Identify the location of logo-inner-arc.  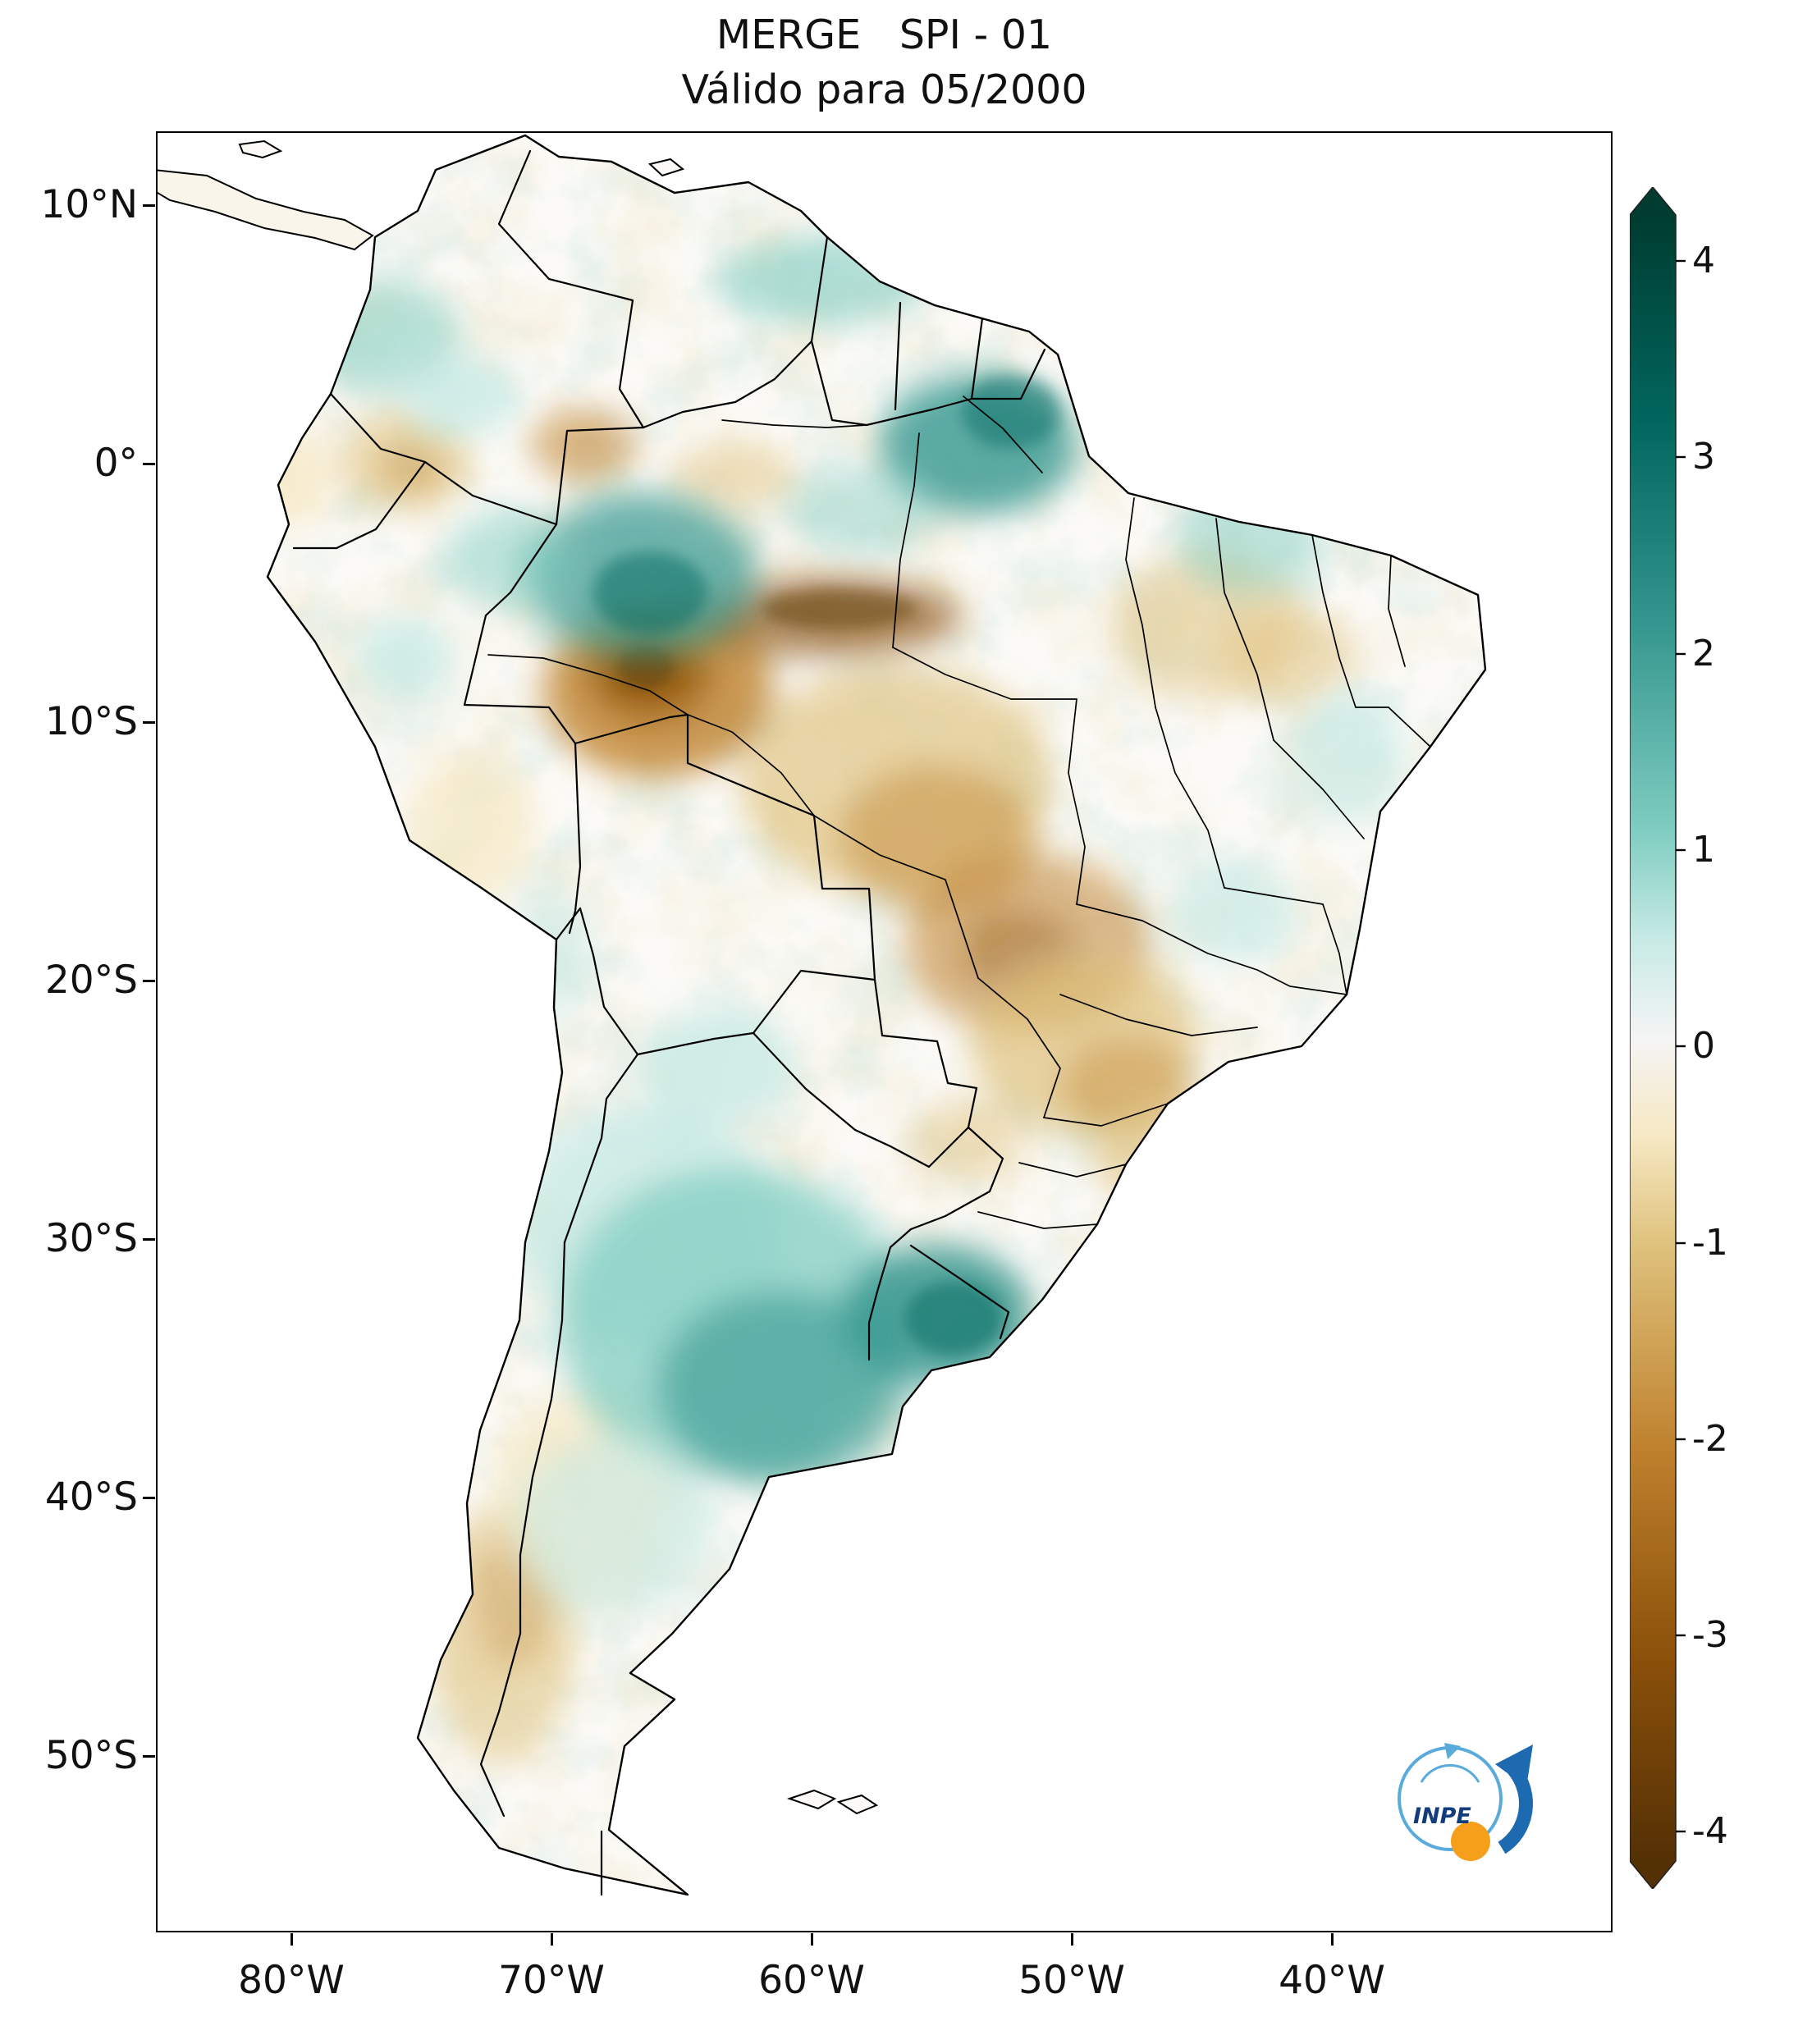
(1450, 1773).